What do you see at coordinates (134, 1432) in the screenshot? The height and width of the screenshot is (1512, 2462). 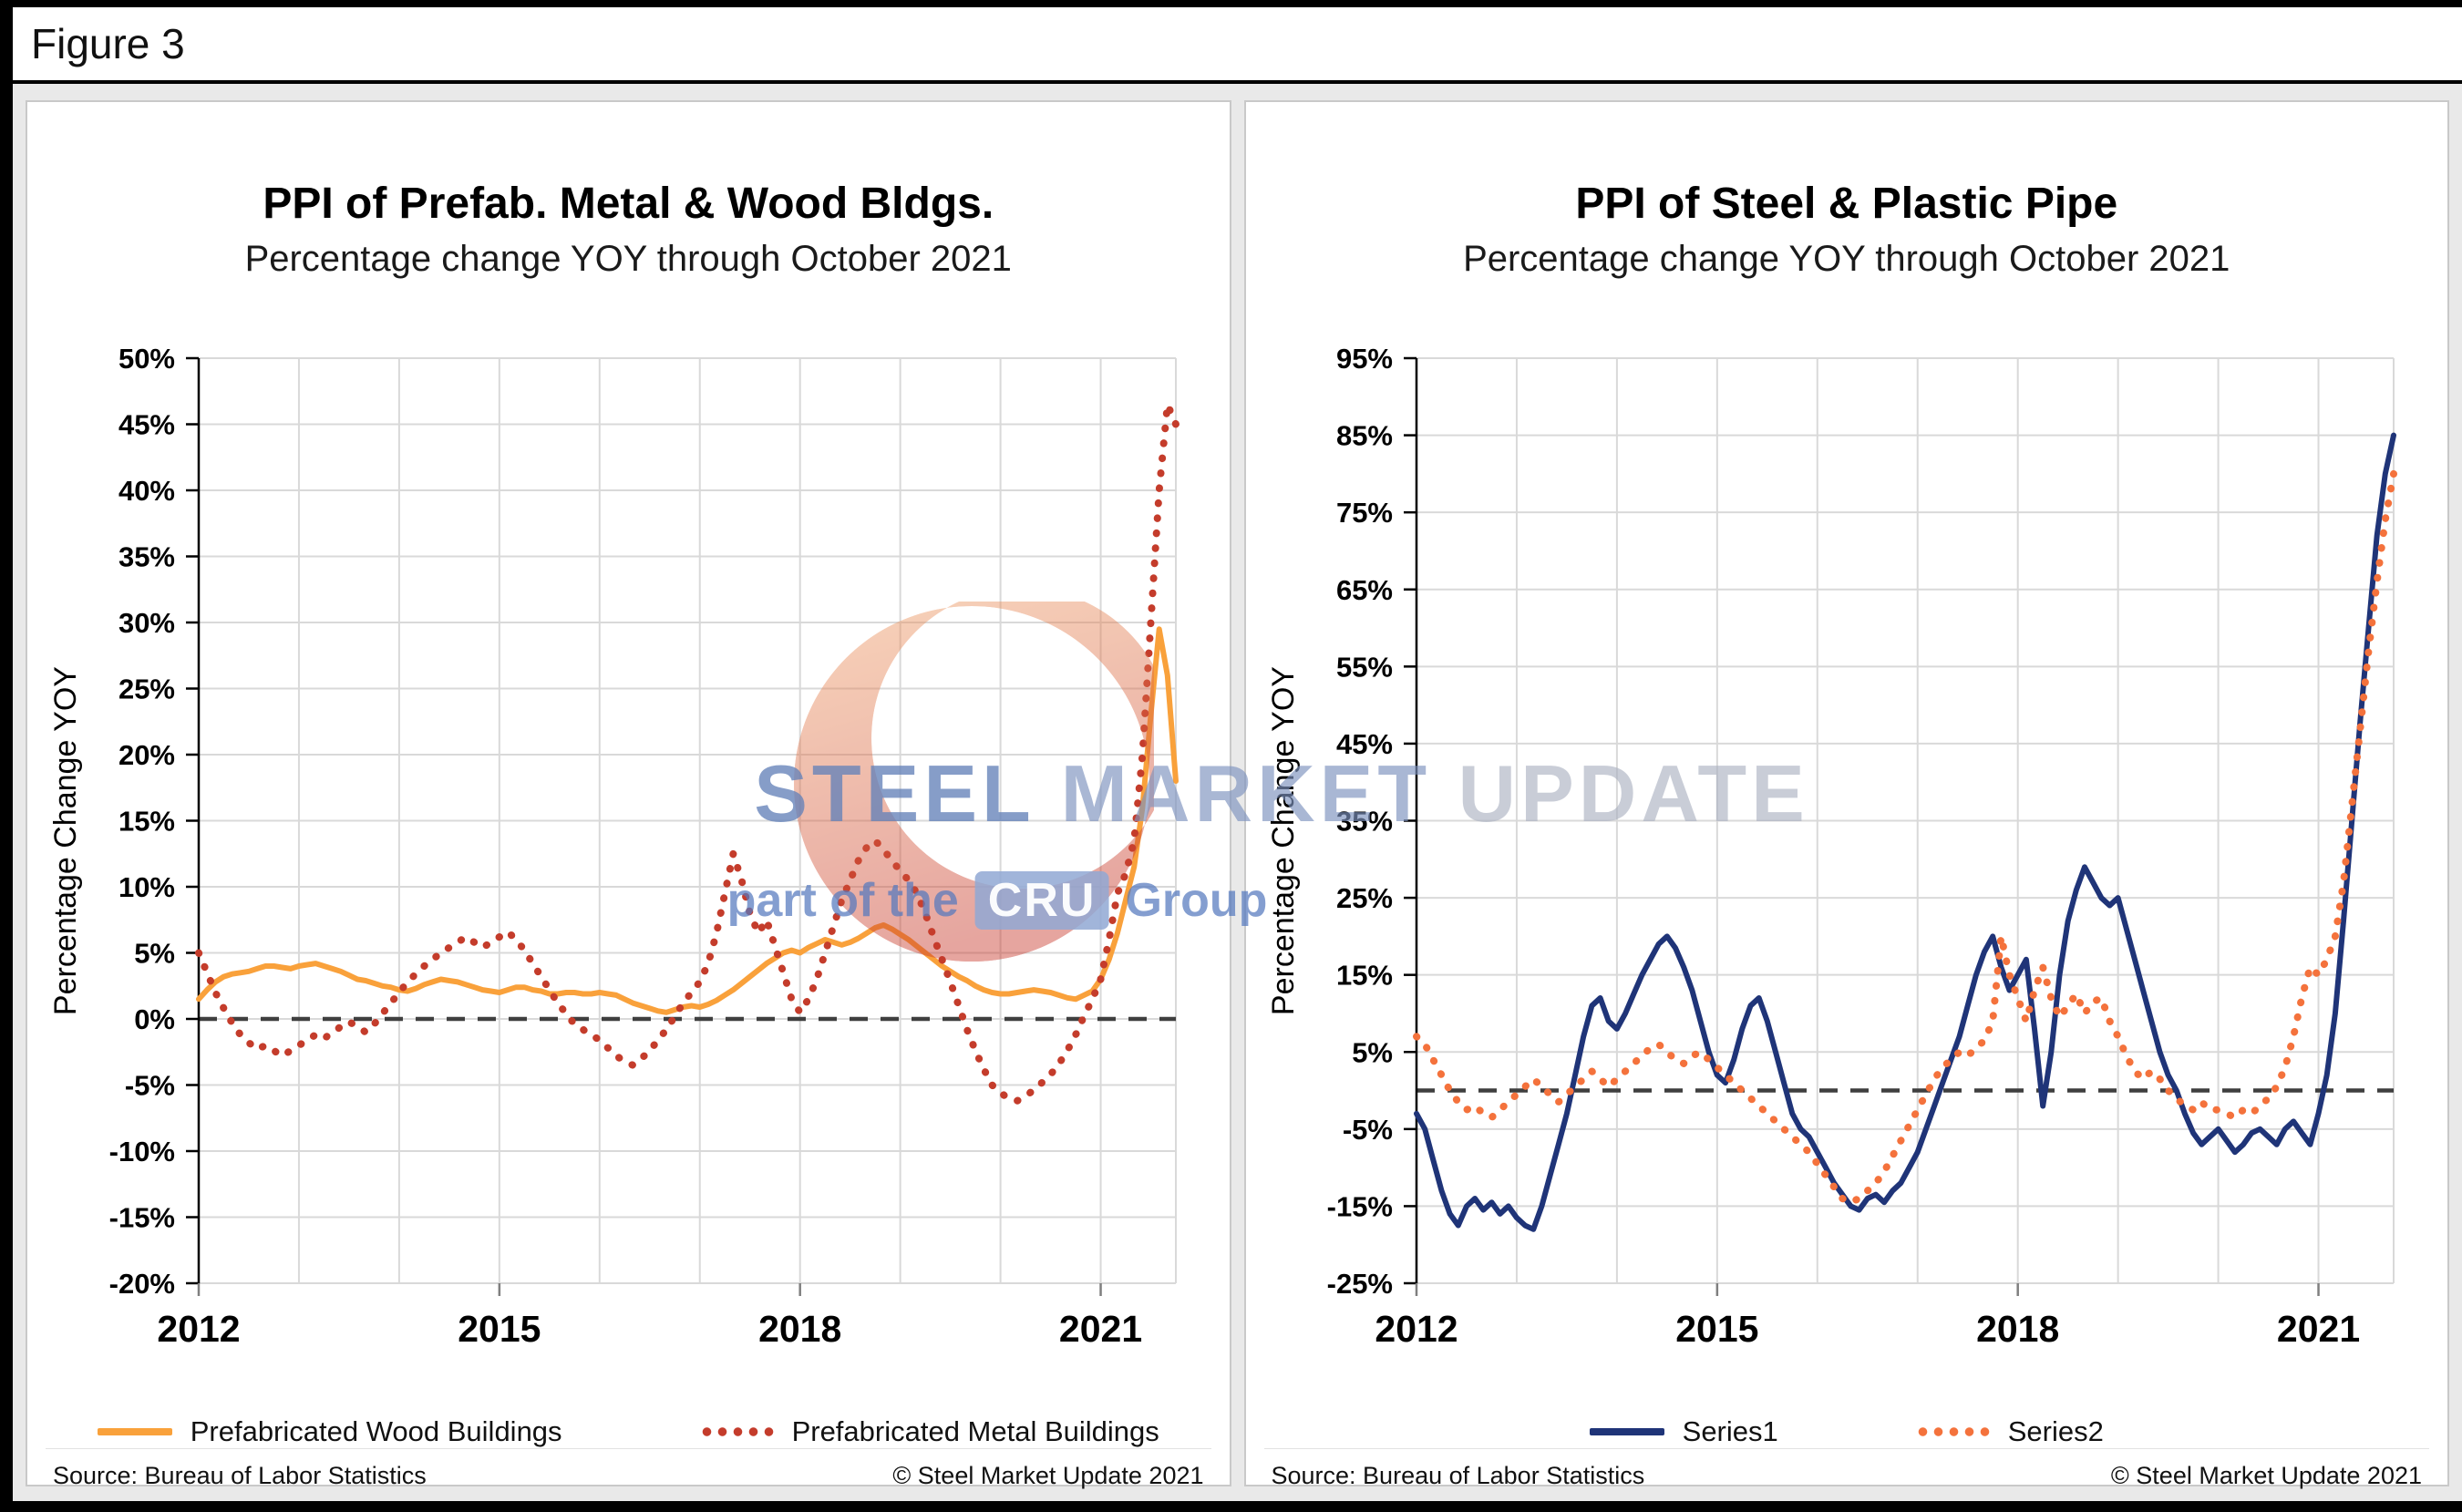 I see `legend-swatch-wood-line` at bounding box center [134, 1432].